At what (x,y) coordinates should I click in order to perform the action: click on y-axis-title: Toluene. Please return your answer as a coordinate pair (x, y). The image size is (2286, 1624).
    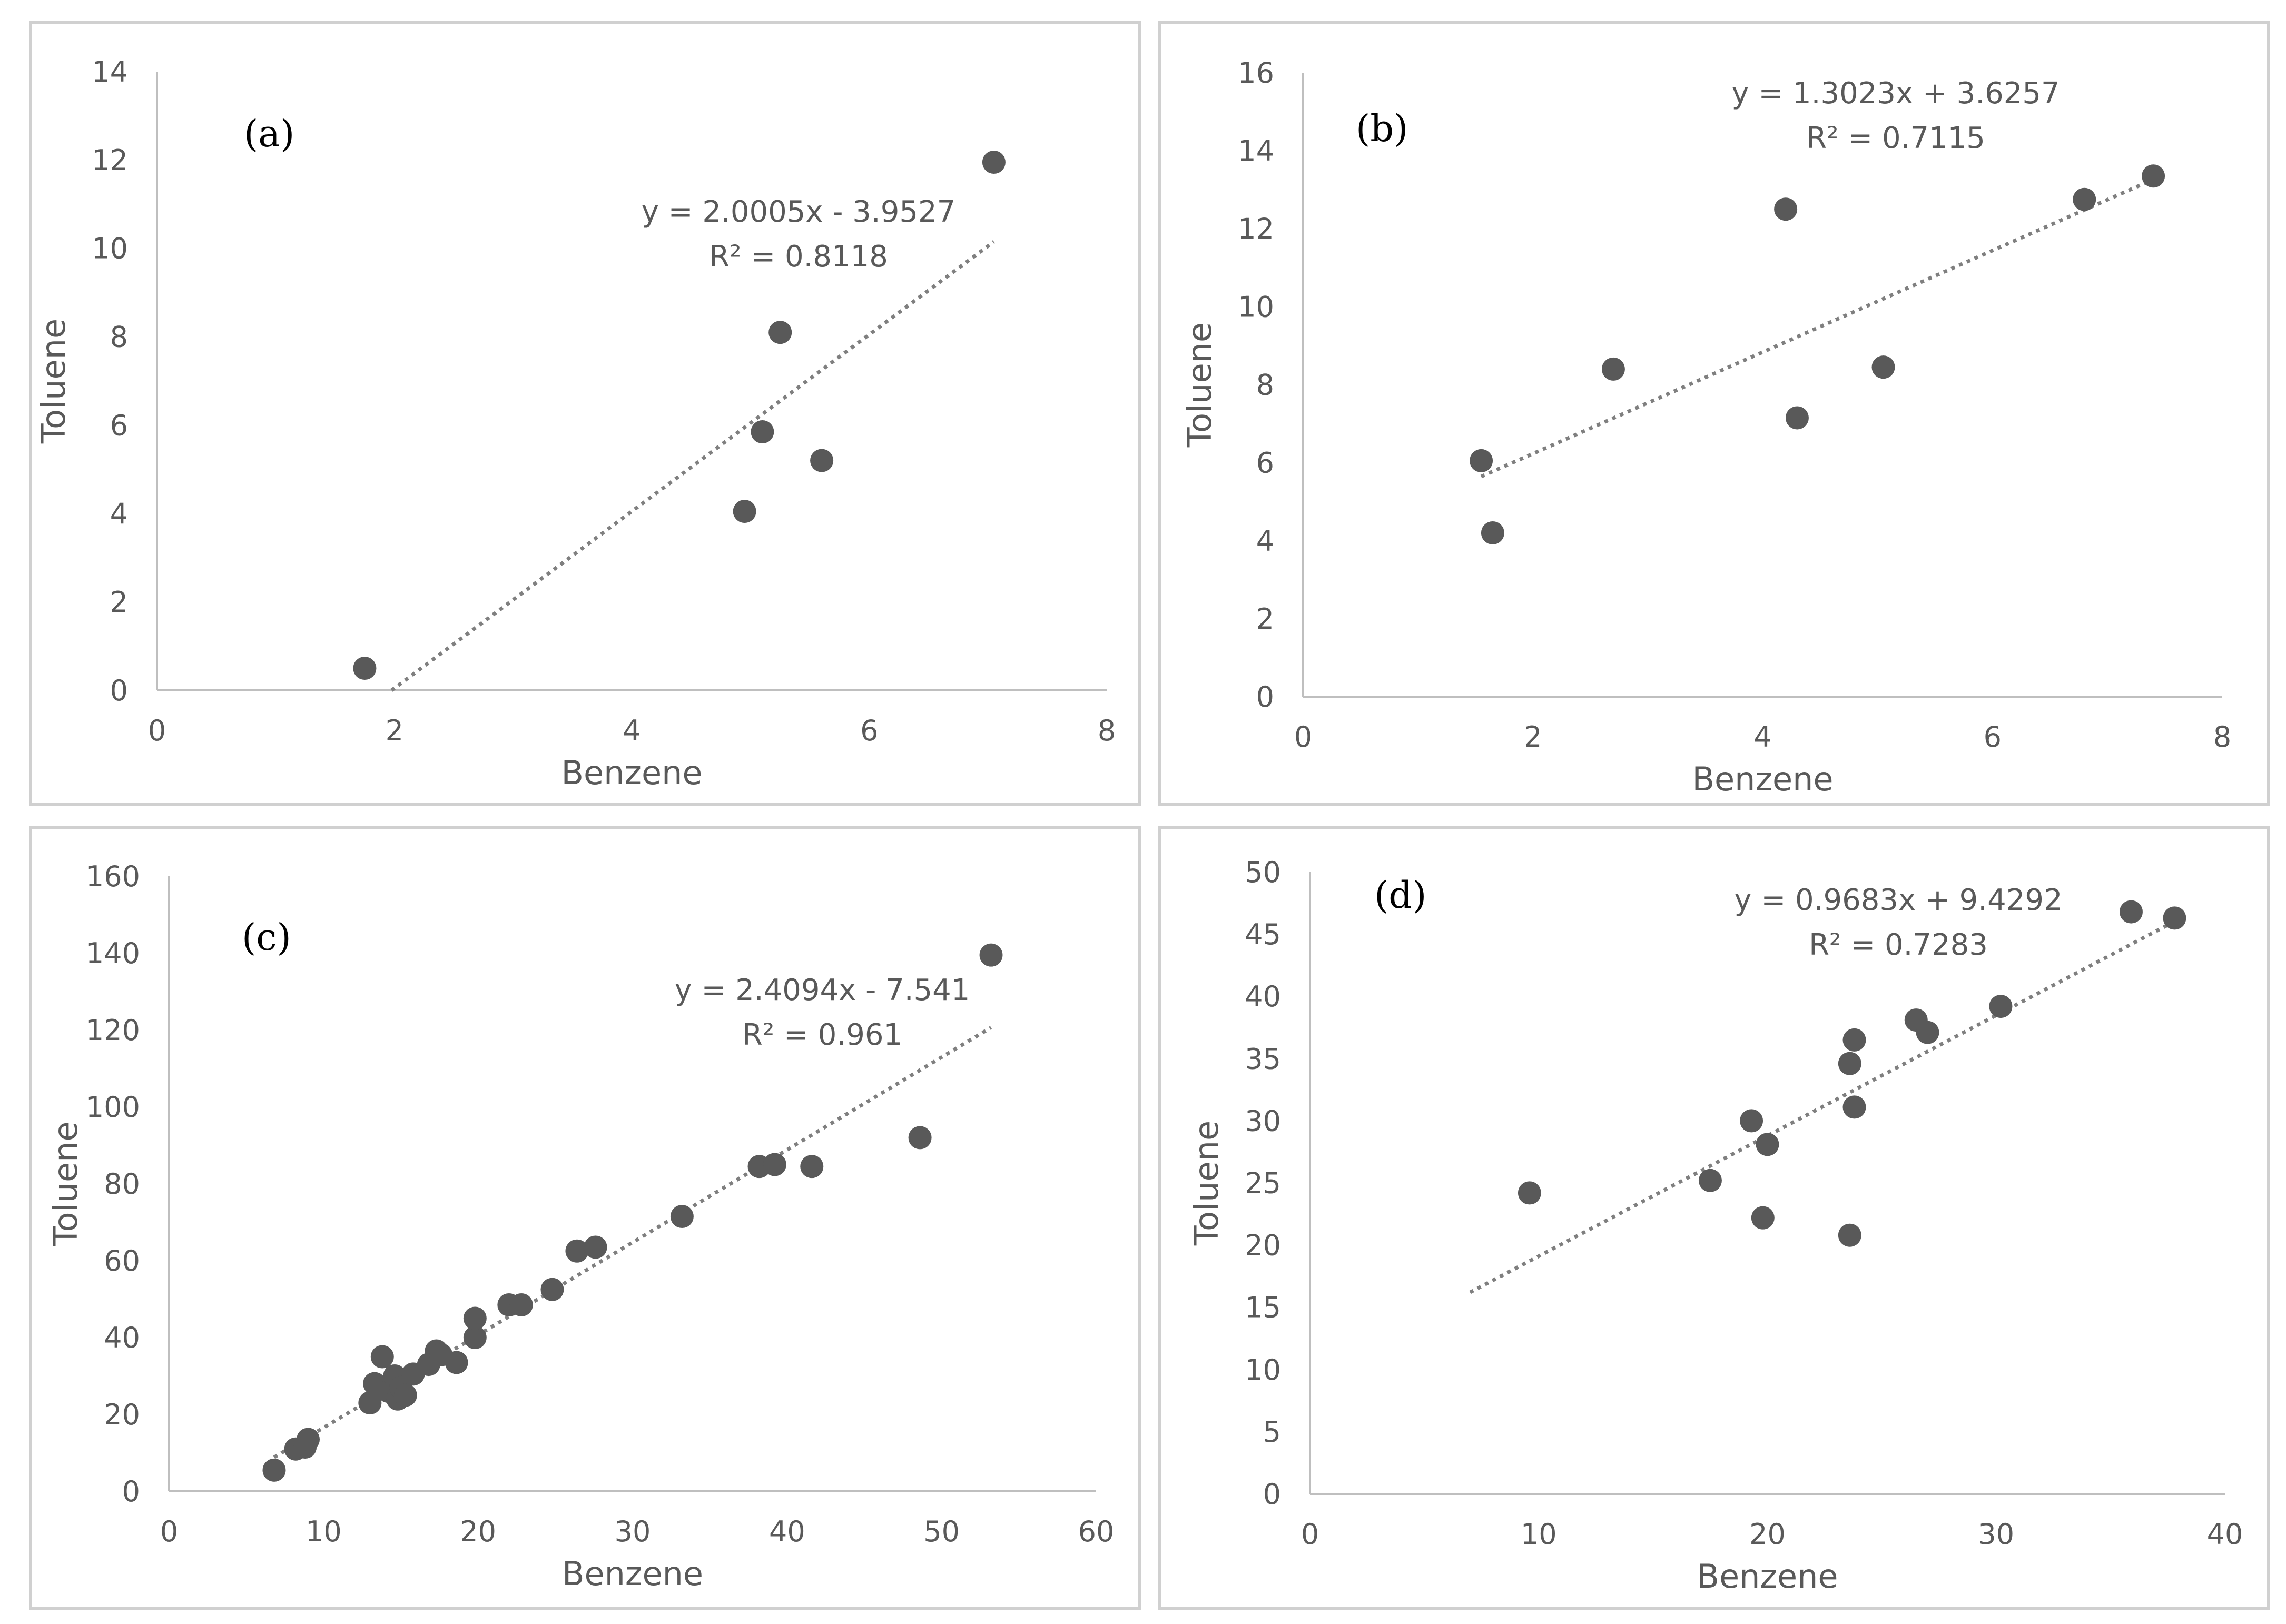
    Looking at the image, I should click on (65, 1184).